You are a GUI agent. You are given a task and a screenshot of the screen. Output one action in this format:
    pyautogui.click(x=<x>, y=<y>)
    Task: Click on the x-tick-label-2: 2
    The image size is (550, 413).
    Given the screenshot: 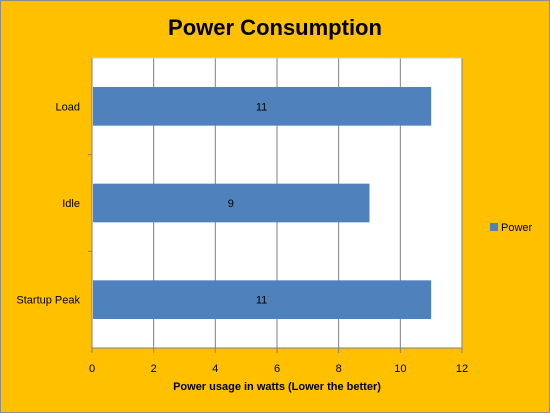 What is the action you would take?
    pyautogui.click(x=154, y=369)
    